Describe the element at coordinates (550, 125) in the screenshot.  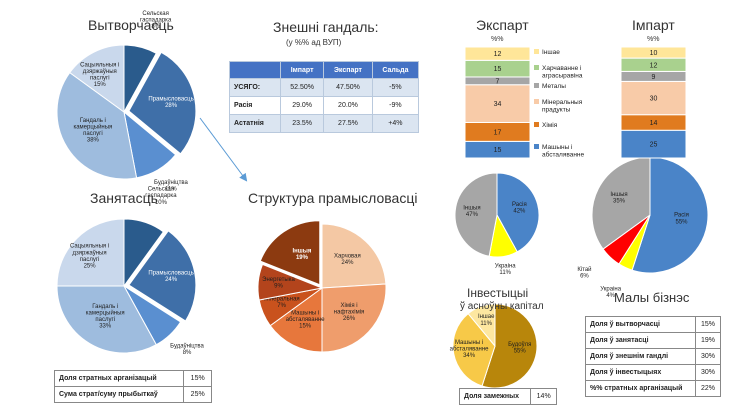
I see `legend-label-хімія: Хімія` at that location.